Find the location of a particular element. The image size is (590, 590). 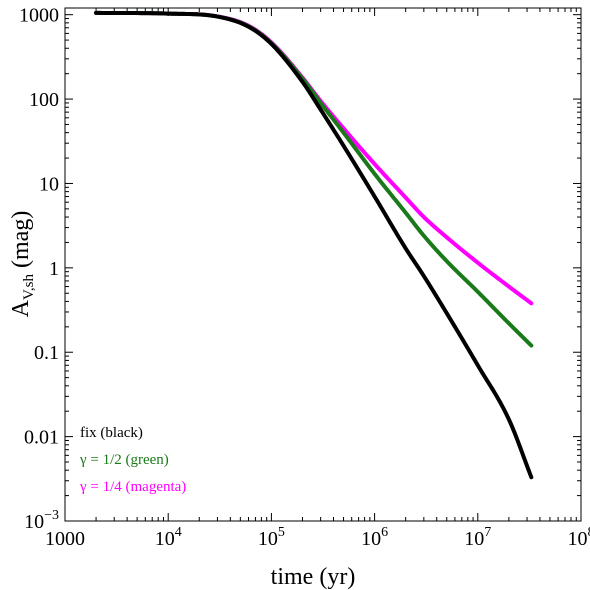

y-tick-label: 1000 is located at coordinates (39, 16).